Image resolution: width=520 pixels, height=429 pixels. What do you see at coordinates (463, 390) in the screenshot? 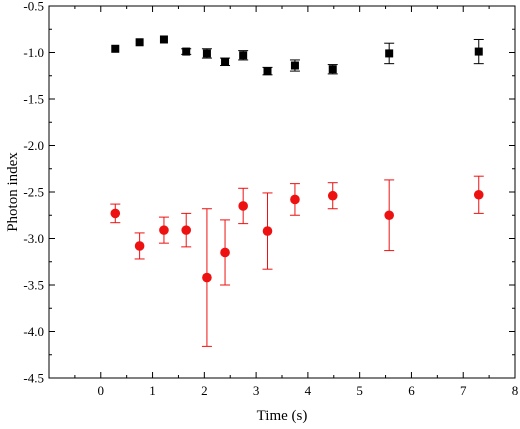
I see `x-tick-label: 7` at bounding box center [463, 390].